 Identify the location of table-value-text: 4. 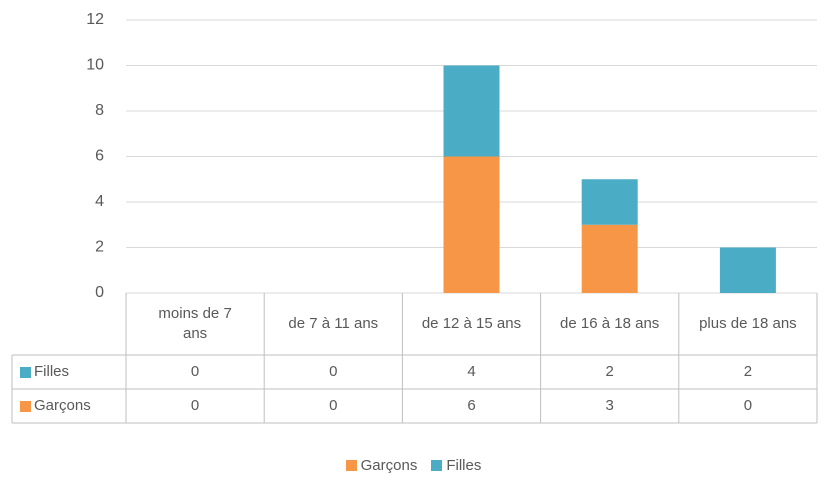
(471, 371).